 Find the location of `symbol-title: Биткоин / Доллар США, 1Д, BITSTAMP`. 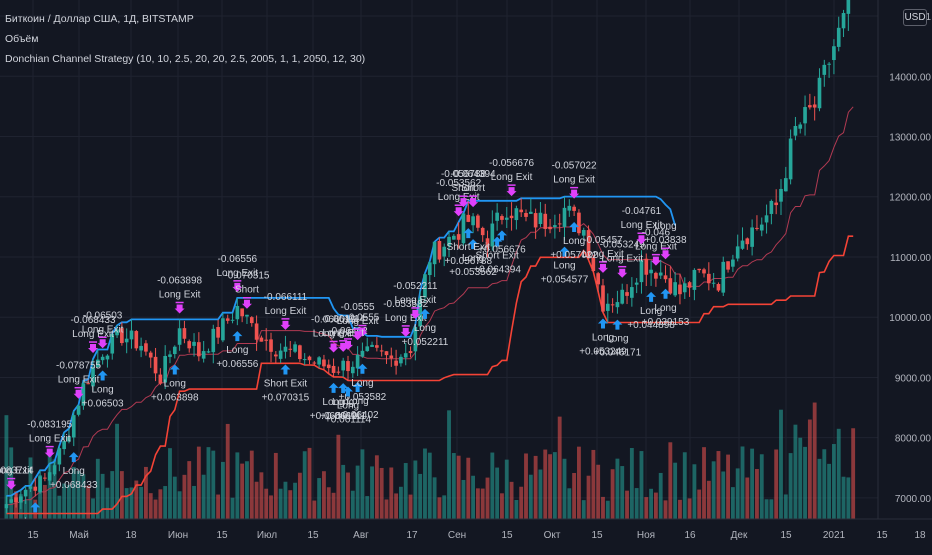

symbol-title: Биткоин / Доллар США, 1Д, BITSTAMP is located at coordinates (99, 19).